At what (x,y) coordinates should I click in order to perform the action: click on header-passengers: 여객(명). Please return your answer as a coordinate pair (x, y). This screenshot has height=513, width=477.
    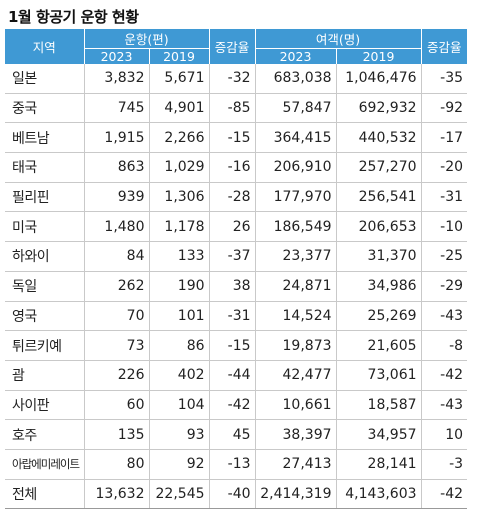
    Looking at the image, I should click on (338, 39).